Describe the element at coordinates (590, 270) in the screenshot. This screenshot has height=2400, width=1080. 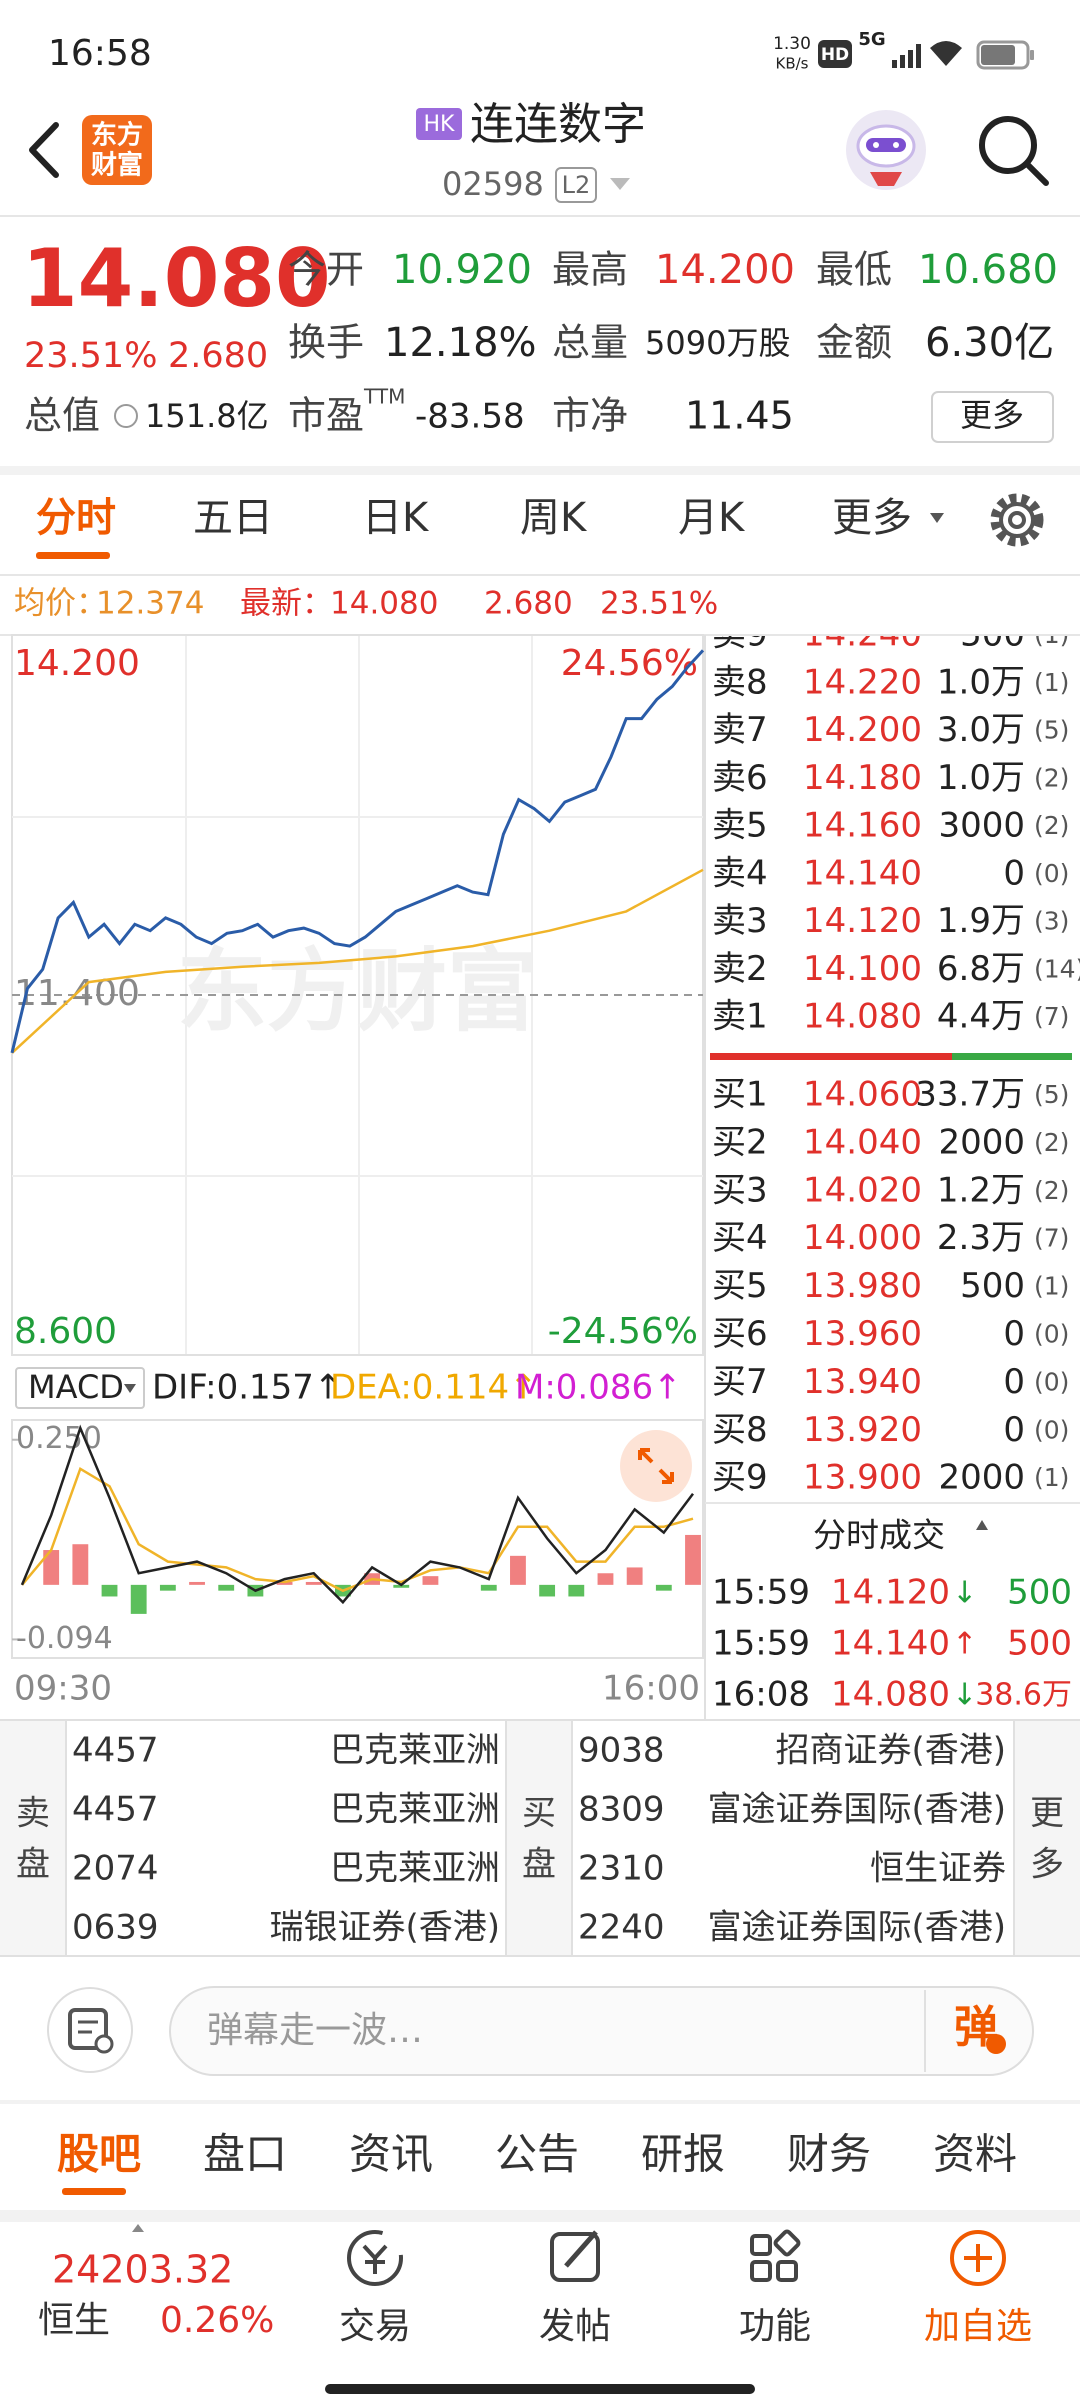
I see `field-label: 最高` at that location.